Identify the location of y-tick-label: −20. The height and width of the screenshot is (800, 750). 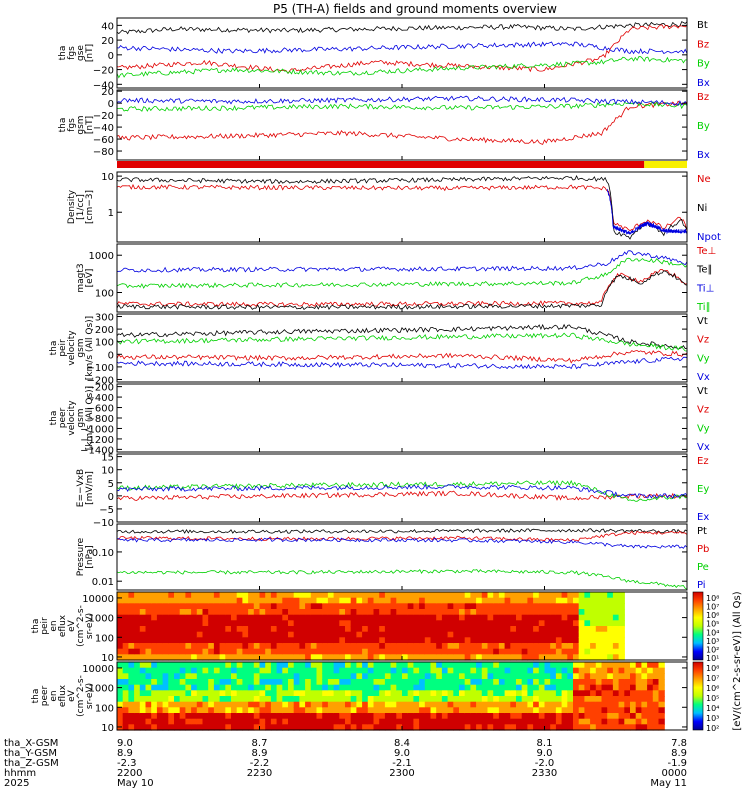
(103, 71).